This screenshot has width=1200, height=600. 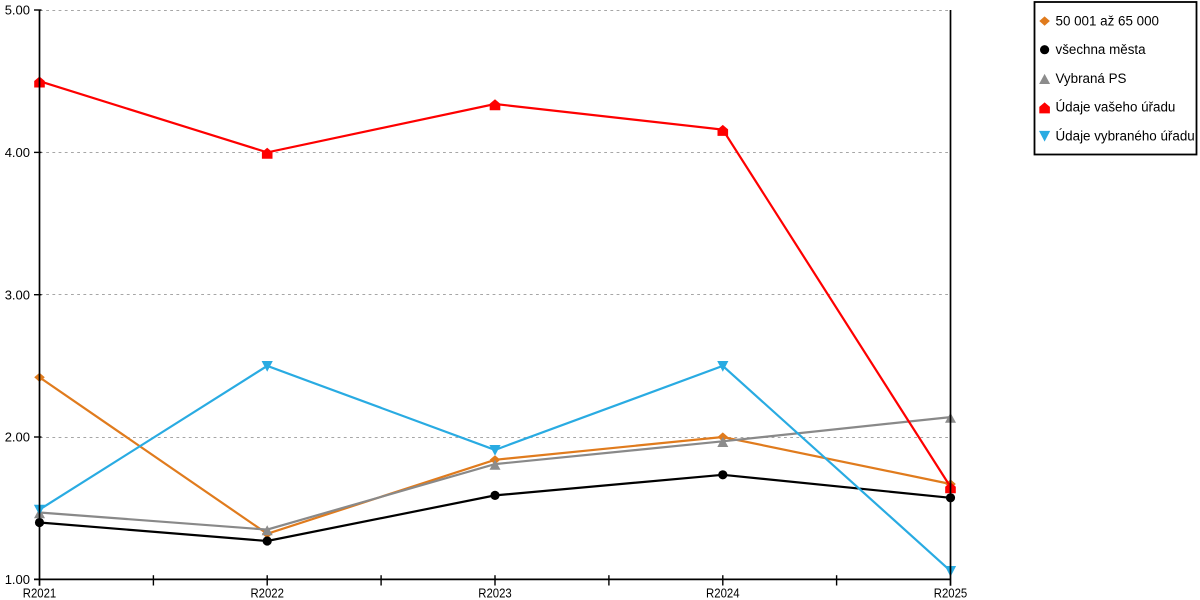 I want to click on svg-text: všechna města, so click(x=1101, y=49).